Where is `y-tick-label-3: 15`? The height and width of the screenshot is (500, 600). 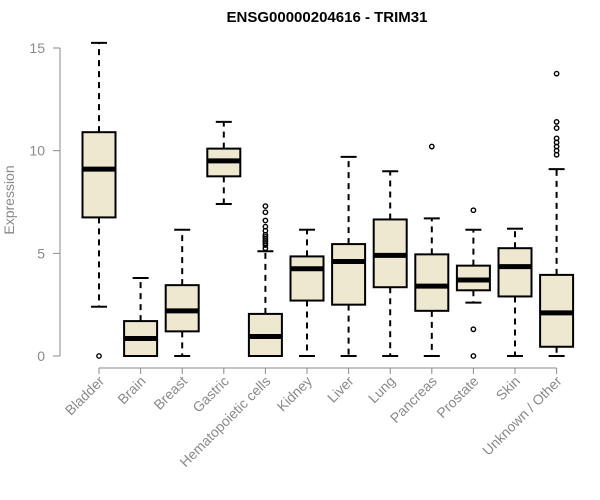 y-tick-label-3: 15 is located at coordinates (37, 48).